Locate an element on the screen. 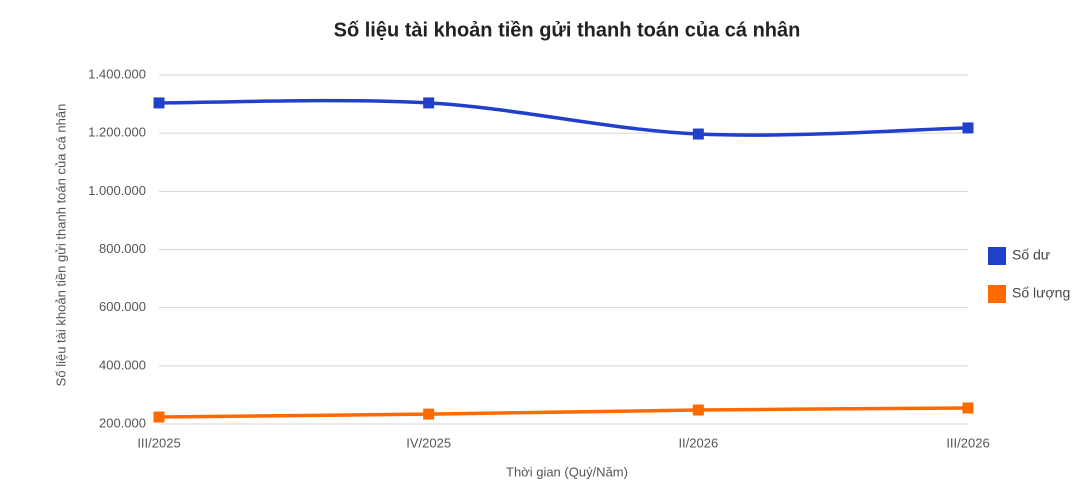  y-tick-label: 800.000 is located at coordinates (122, 248).